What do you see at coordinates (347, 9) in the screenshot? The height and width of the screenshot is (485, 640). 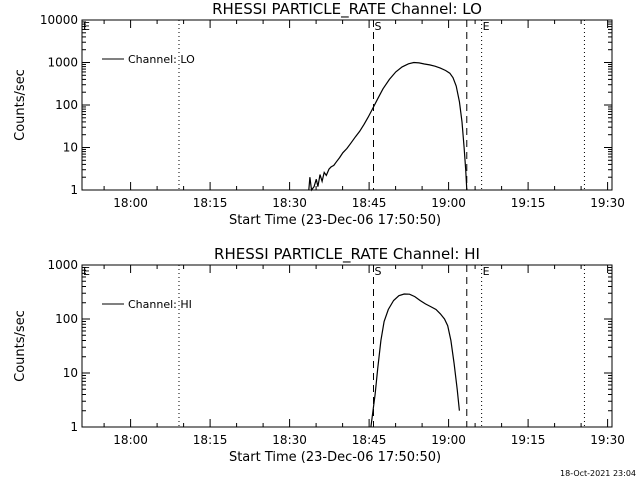 I see `chart-title: RHESSI PARTICLE_RATE Channel: LO` at bounding box center [347, 9].